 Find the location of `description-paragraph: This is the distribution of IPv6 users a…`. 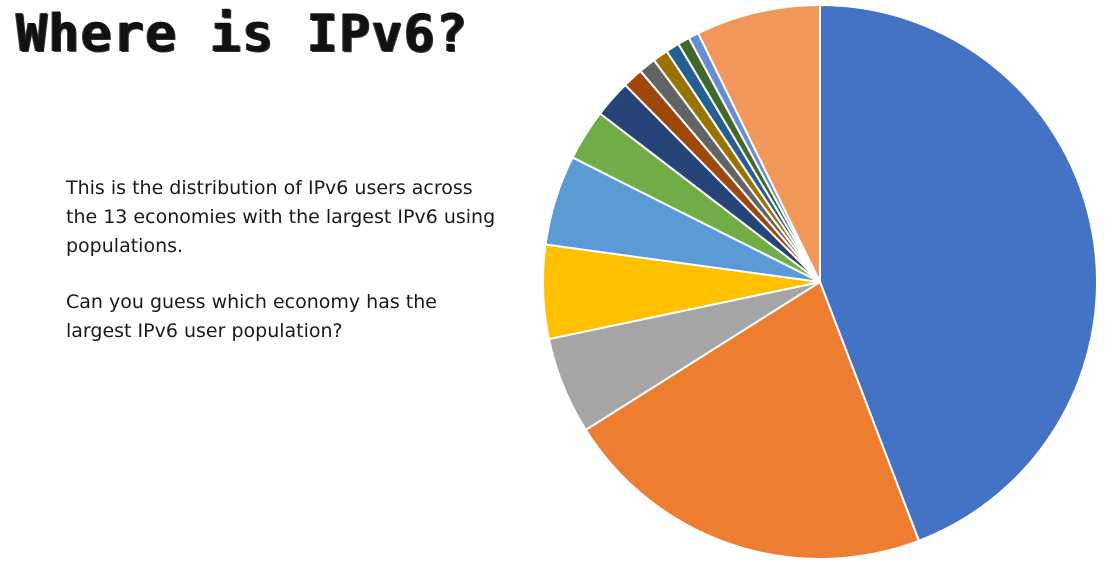

description-paragraph: This is the distribution of IPv6 users a… is located at coordinates (281, 217).